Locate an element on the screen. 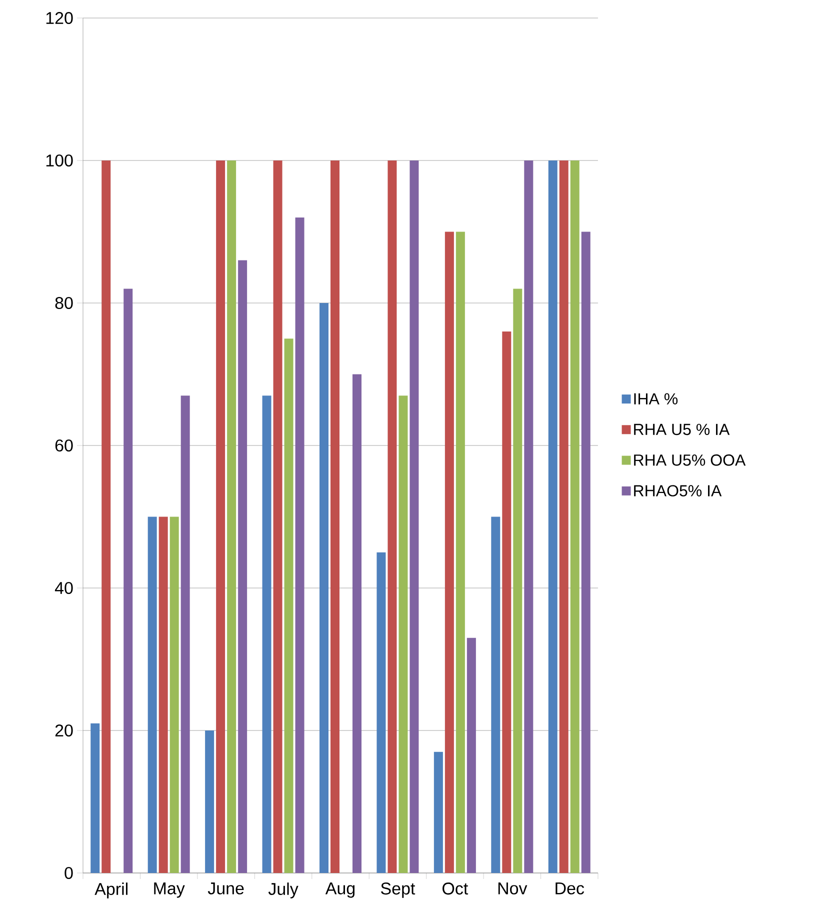  y-tick-label: 40 is located at coordinates (63, 588).